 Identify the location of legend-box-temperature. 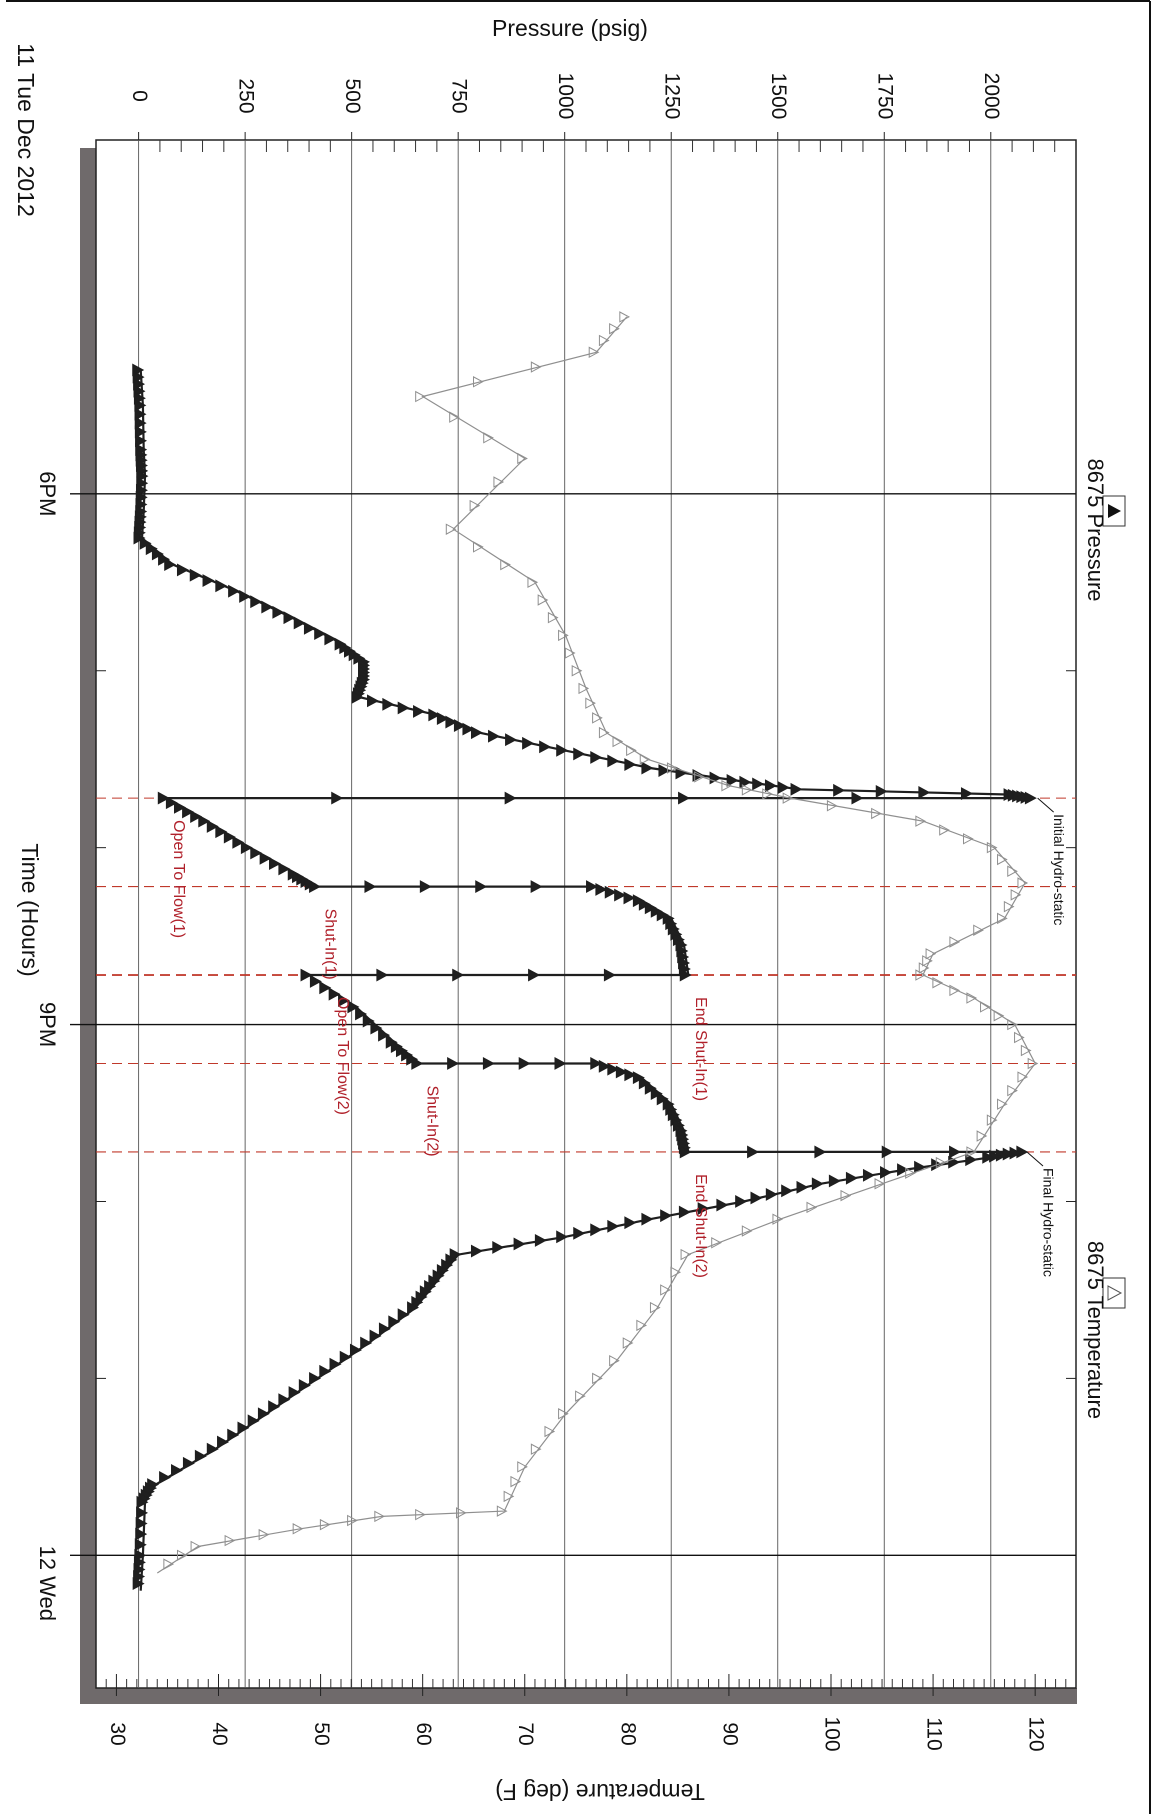
(1114, 1293).